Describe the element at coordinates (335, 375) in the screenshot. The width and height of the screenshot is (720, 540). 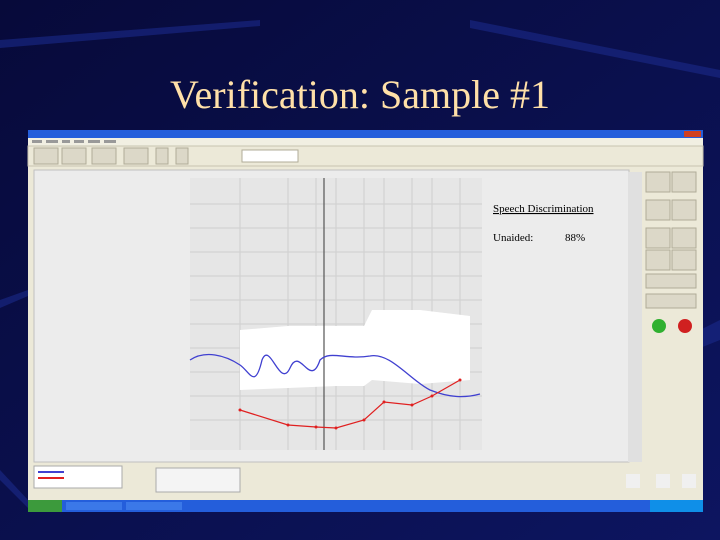
I see `aided-curve` at that location.